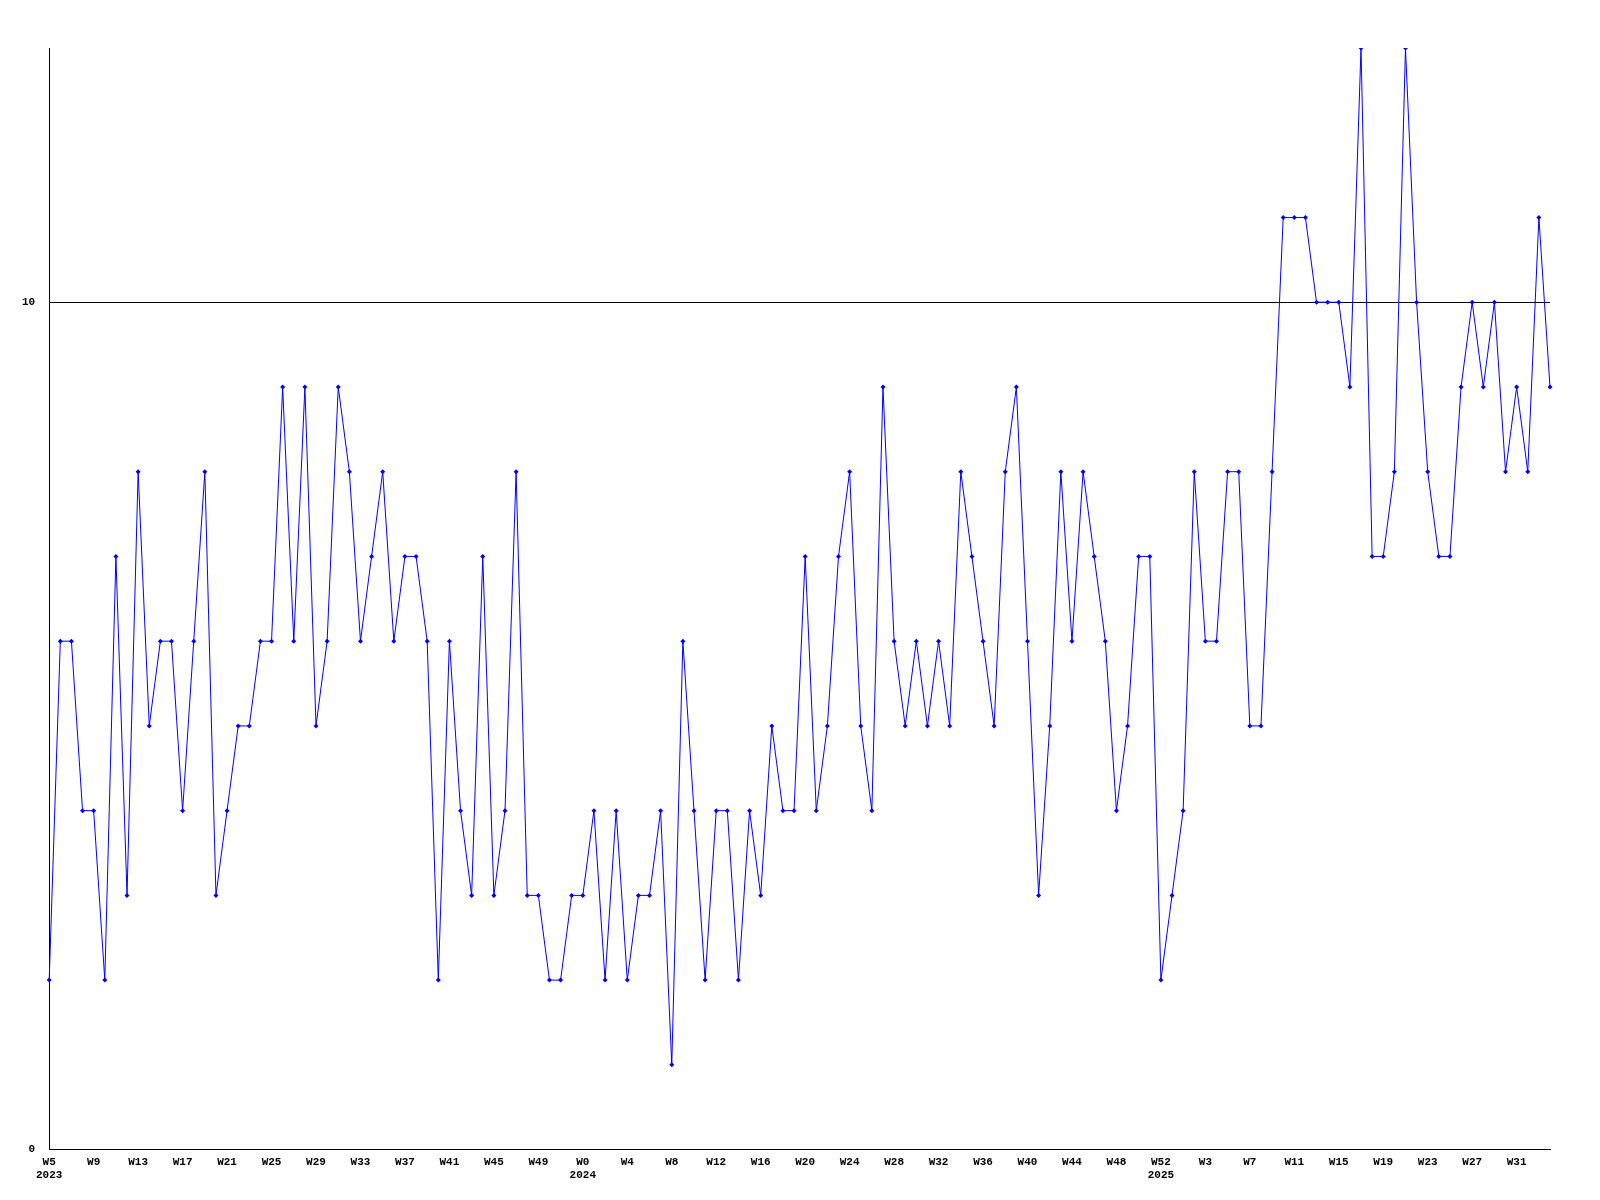  What do you see at coordinates (1339, 1161) in the screenshot?
I see `x-tick-label: W15` at bounding box center [1339, 1161].